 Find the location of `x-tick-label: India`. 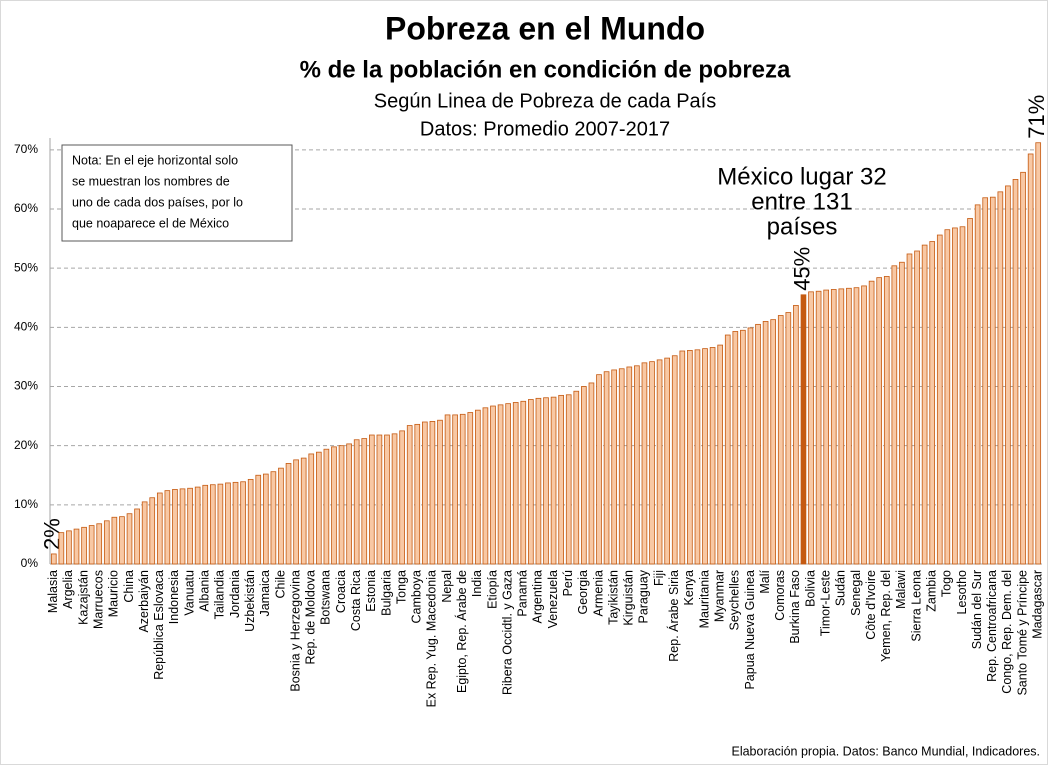

x-tick-label: India is located at coordinates (477, 583).